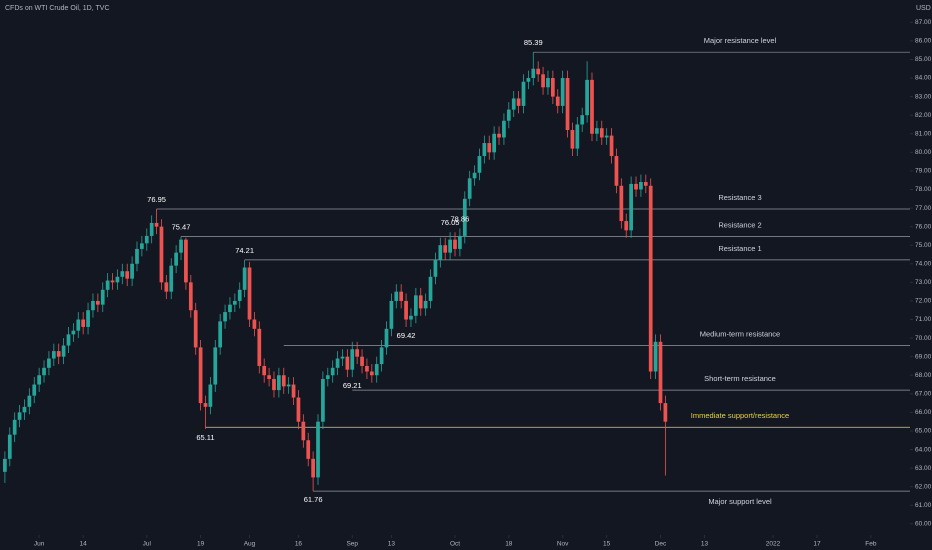 This screenshot has width=932, height=550. What do you see at coordinates (773, 544) in the screenshot?
I see `x-tick-label: 2022` at bounding box center [773, 544].